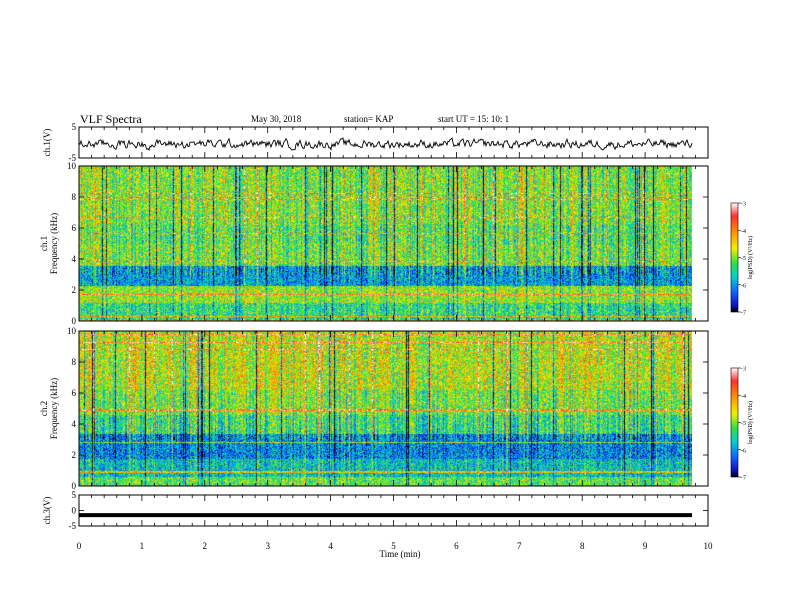  I want to click on ch2-spectrogram-channel-label: ch.2, so click(44, 408).